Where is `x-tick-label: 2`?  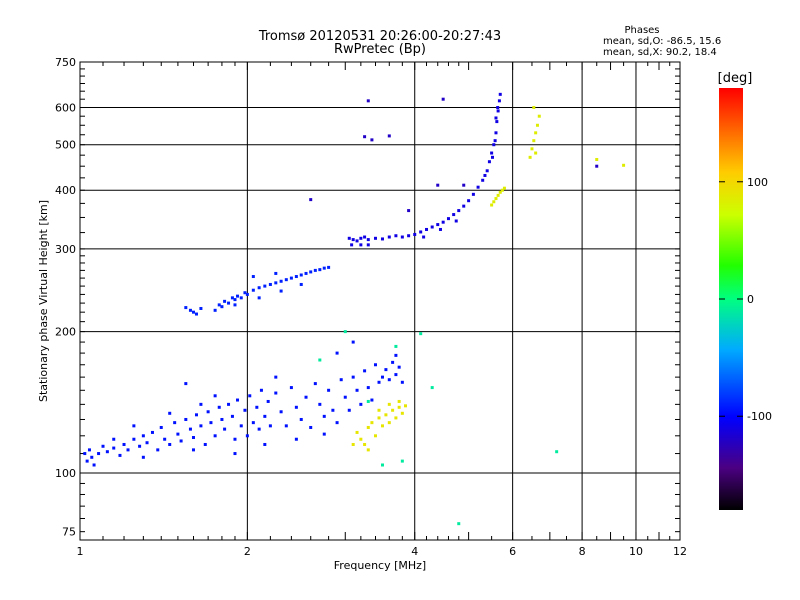
x-tick-label: 2 is located at coordinates (247, 551).